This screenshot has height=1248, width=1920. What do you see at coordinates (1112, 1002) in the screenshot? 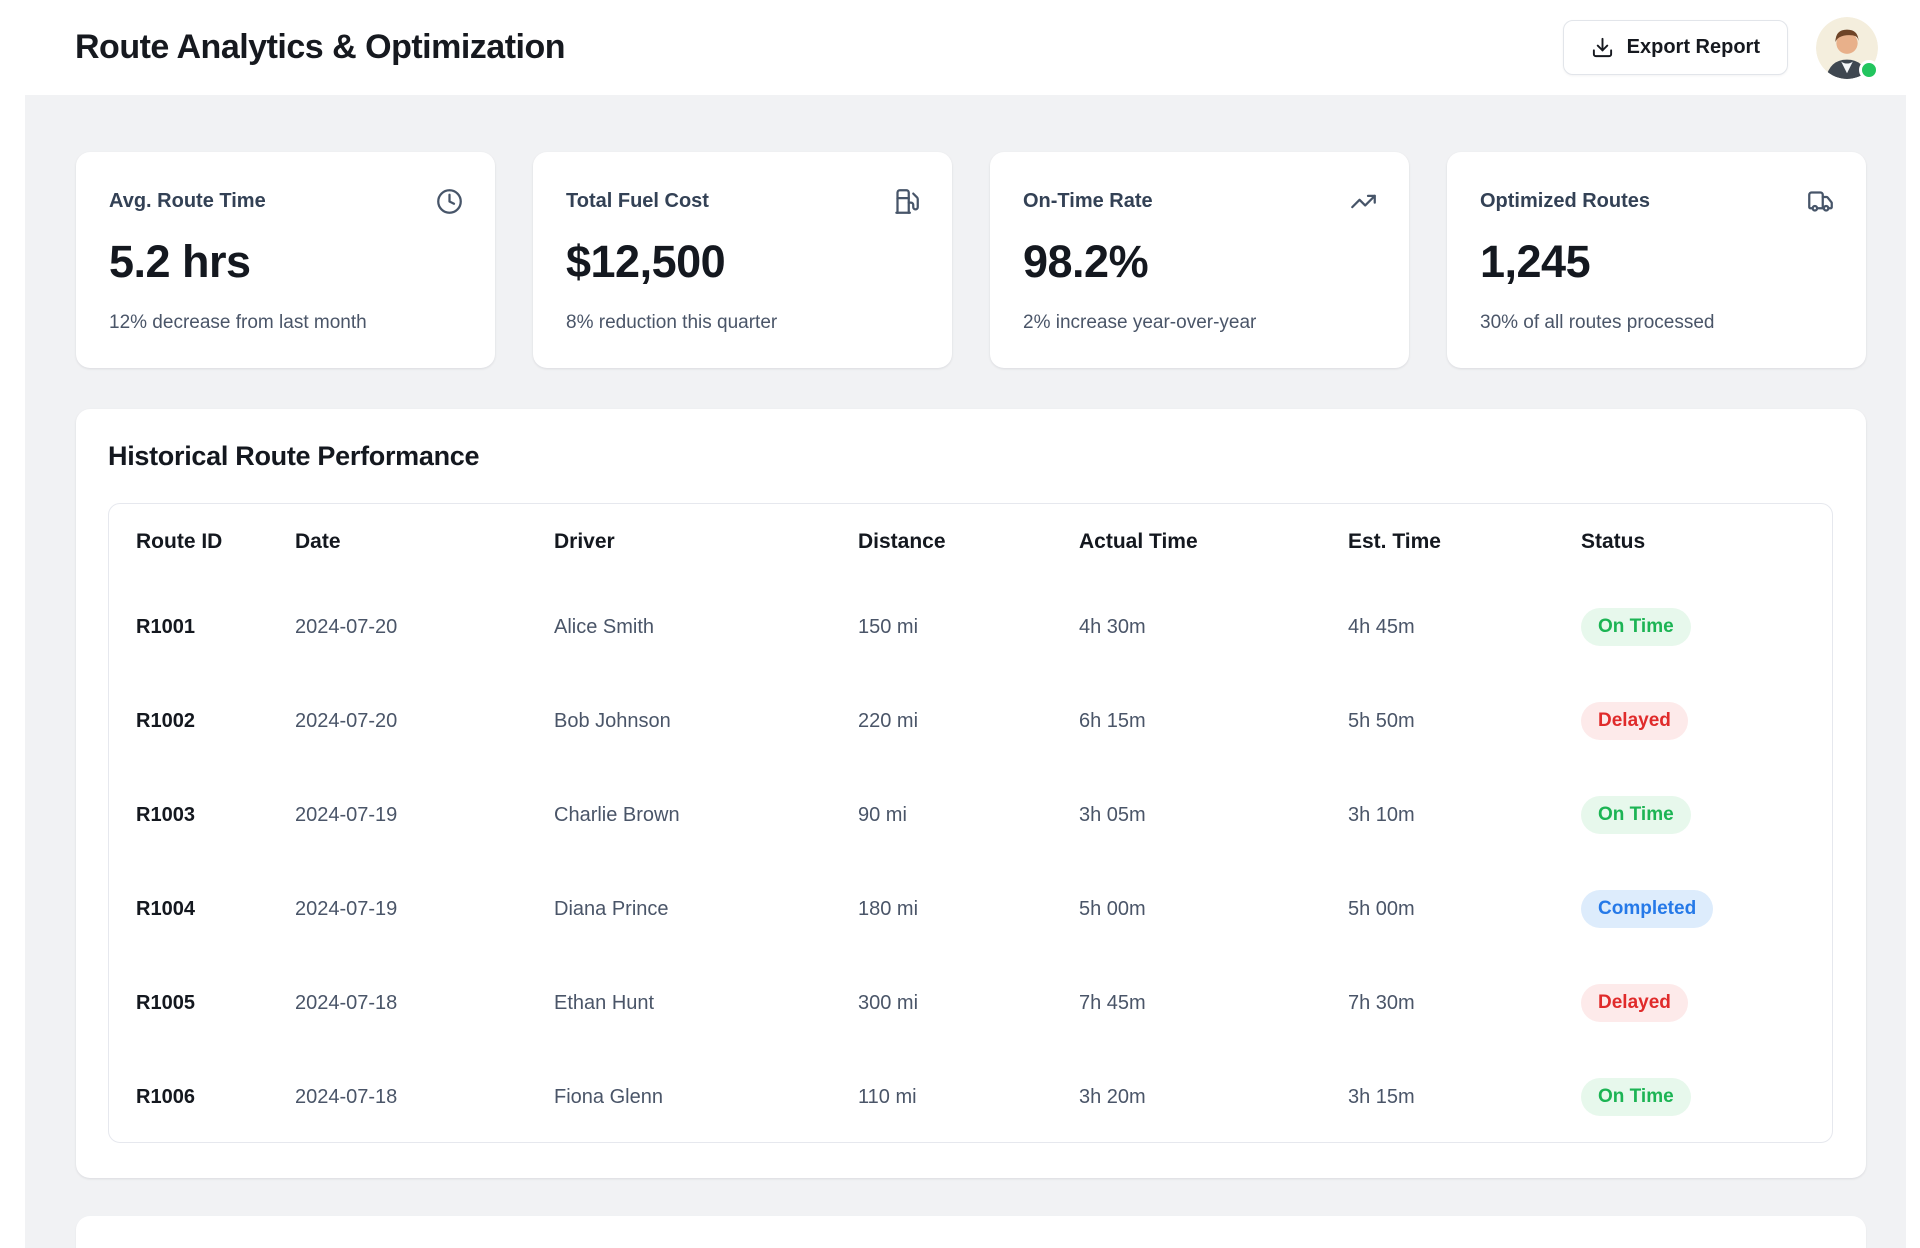
I see `cell-actual-time: 7h 45m` at bounding box center [1112, 1002].